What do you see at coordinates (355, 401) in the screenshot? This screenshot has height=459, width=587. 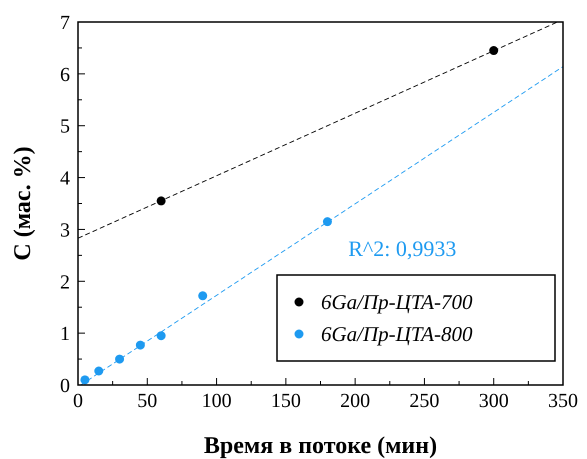 I see `x-tick-label: 200` at bounding box center [355, 401].